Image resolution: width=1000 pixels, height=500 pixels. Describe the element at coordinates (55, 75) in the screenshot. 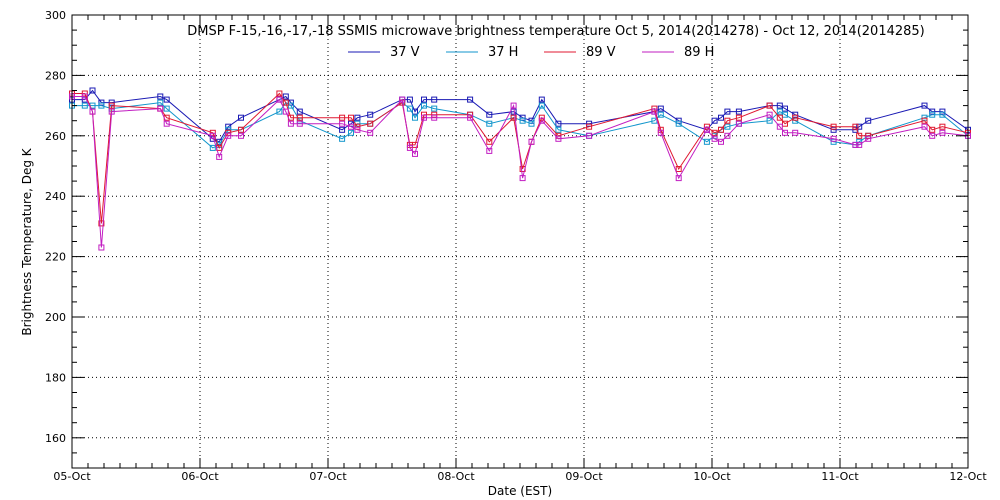

I see `y-tick-label: 280` at that location.